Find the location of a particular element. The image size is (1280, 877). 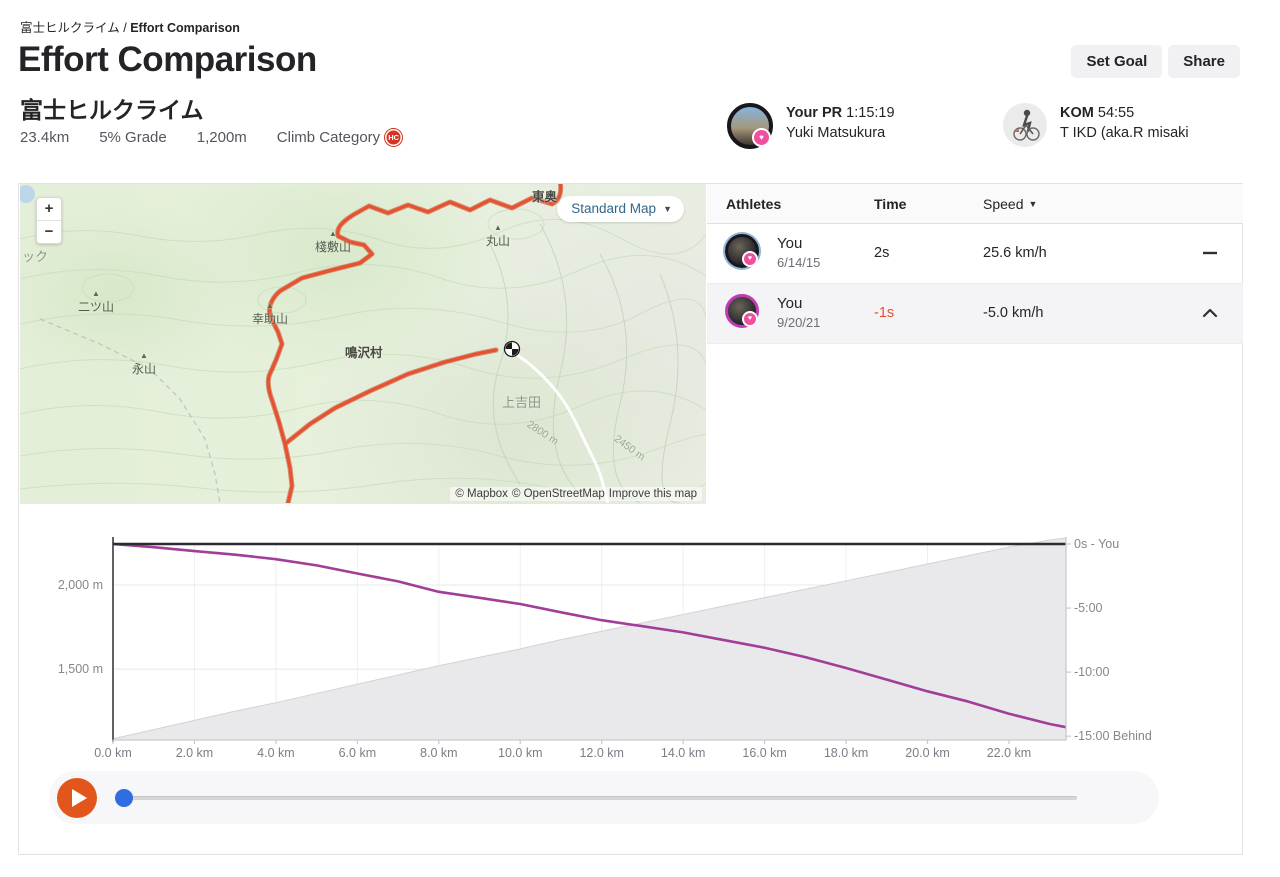

column-athletes: Athletes is located at coordinates (754, 204).